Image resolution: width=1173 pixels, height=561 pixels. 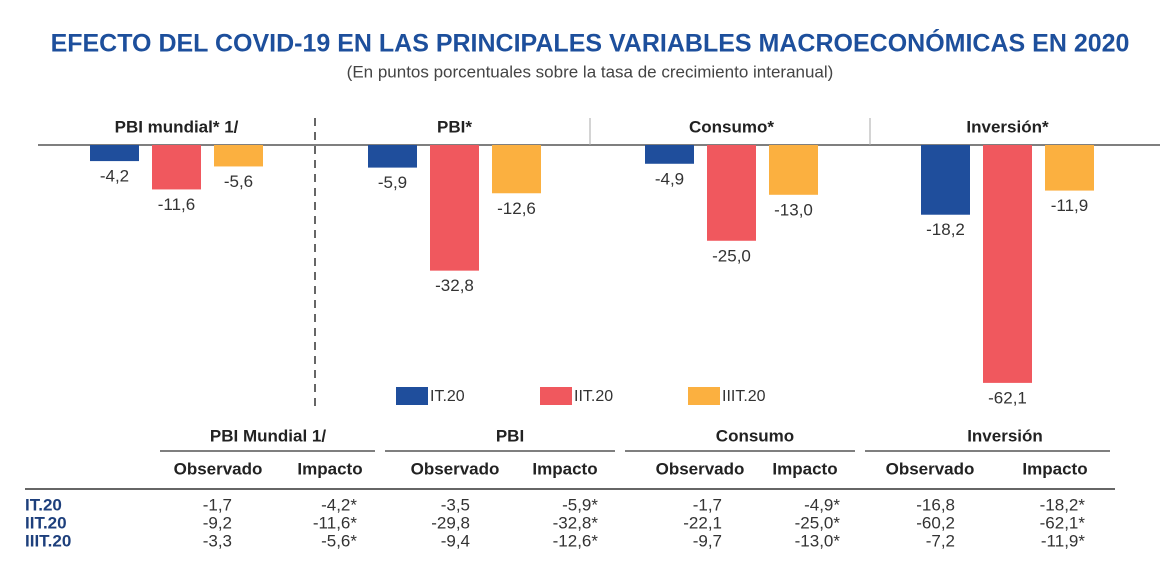 I want to click on value-label: -4,9, so click(x=669, y=178).